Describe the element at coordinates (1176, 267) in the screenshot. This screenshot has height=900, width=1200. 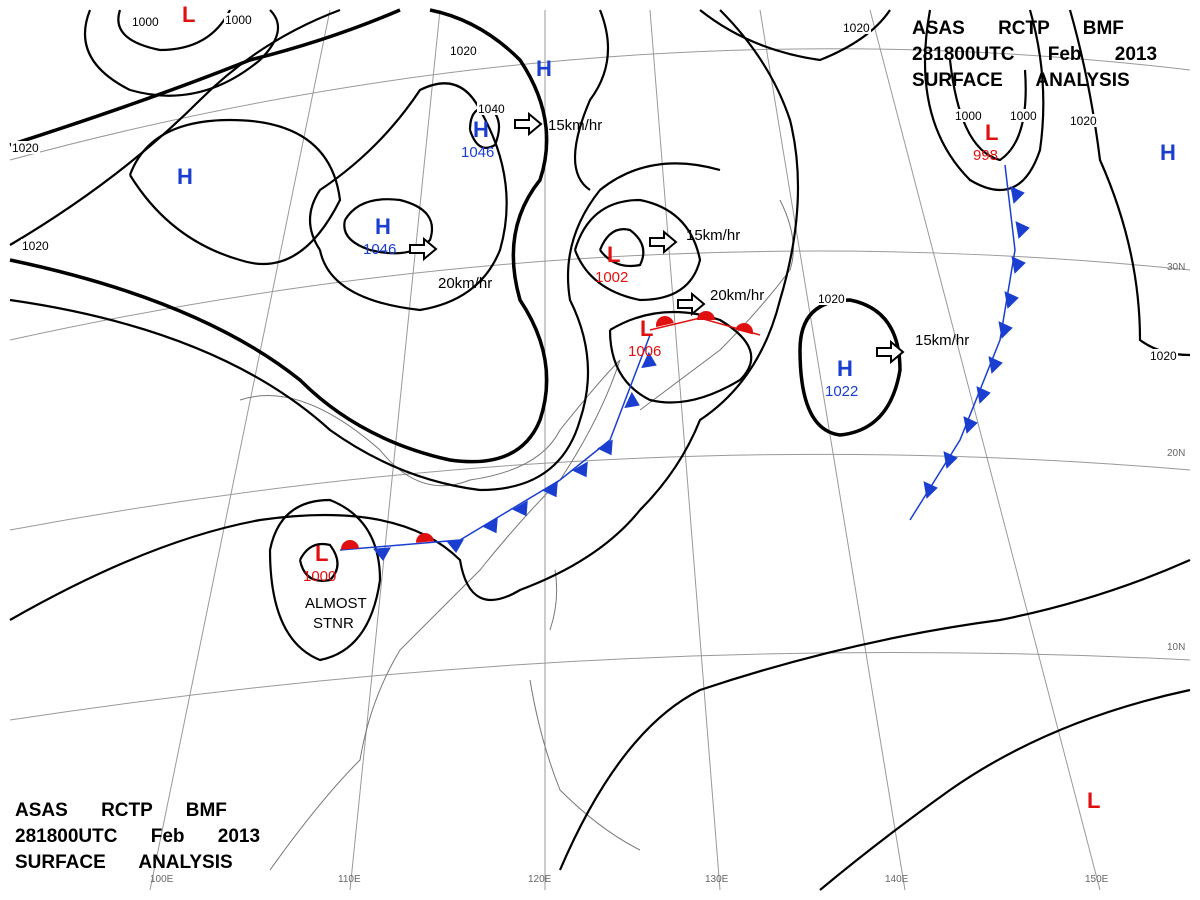
I see `latitude-label: 30N` at that location.